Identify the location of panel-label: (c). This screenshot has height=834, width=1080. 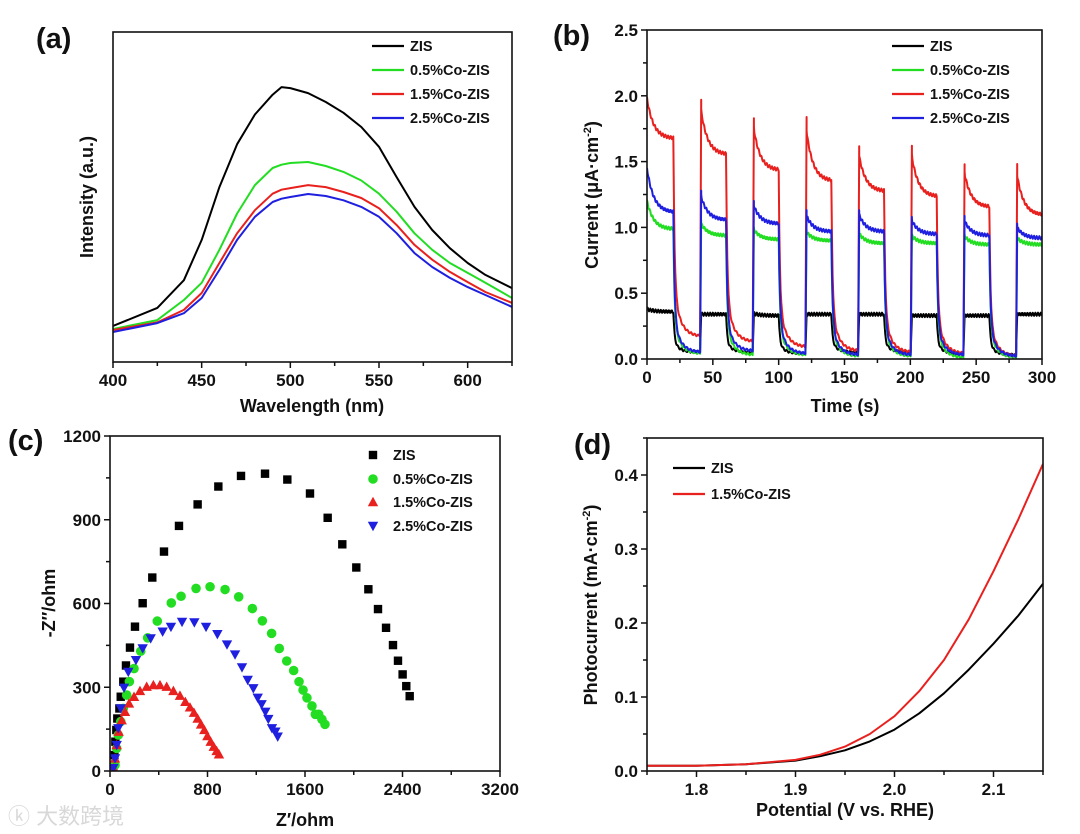
(25, 441).